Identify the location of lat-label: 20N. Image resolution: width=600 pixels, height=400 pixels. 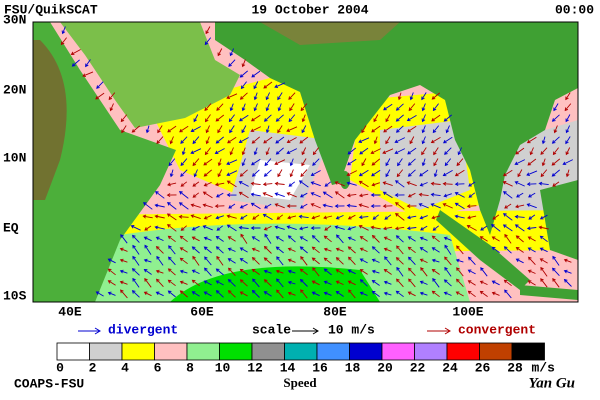
(14, 89).